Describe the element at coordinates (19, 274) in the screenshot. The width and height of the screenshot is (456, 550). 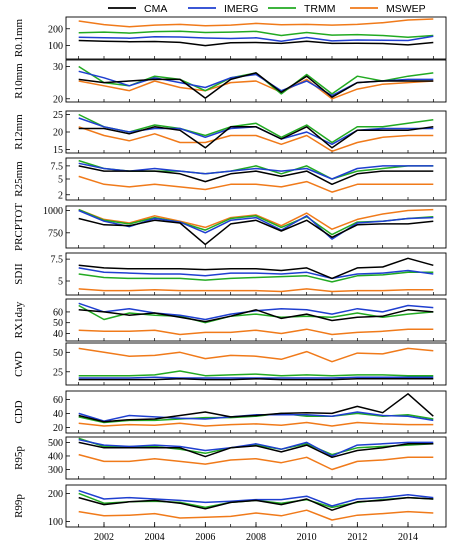
I see `y-axis-label-sdii: SDII` at that location.